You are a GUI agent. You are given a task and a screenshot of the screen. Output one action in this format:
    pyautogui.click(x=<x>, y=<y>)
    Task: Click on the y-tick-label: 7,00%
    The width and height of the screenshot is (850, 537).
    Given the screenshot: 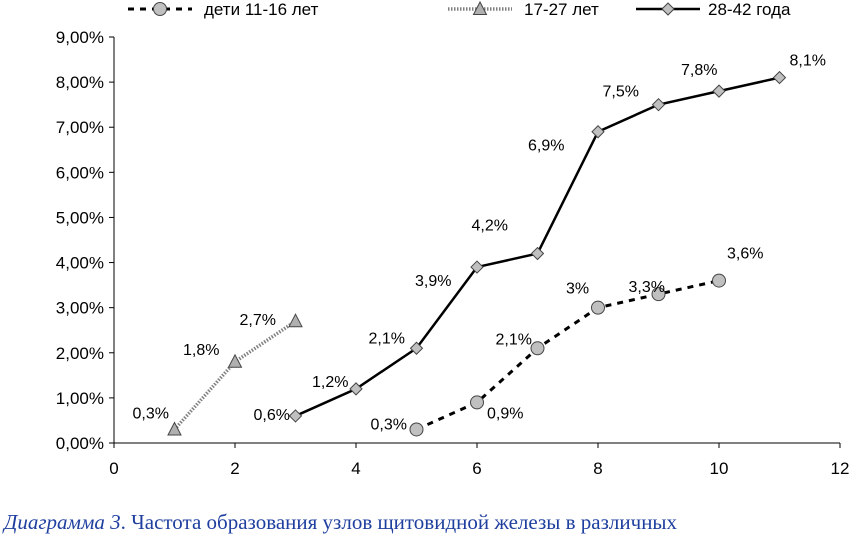 What is the action you would take?
    pyautogui.click(x=80, y=127)
    